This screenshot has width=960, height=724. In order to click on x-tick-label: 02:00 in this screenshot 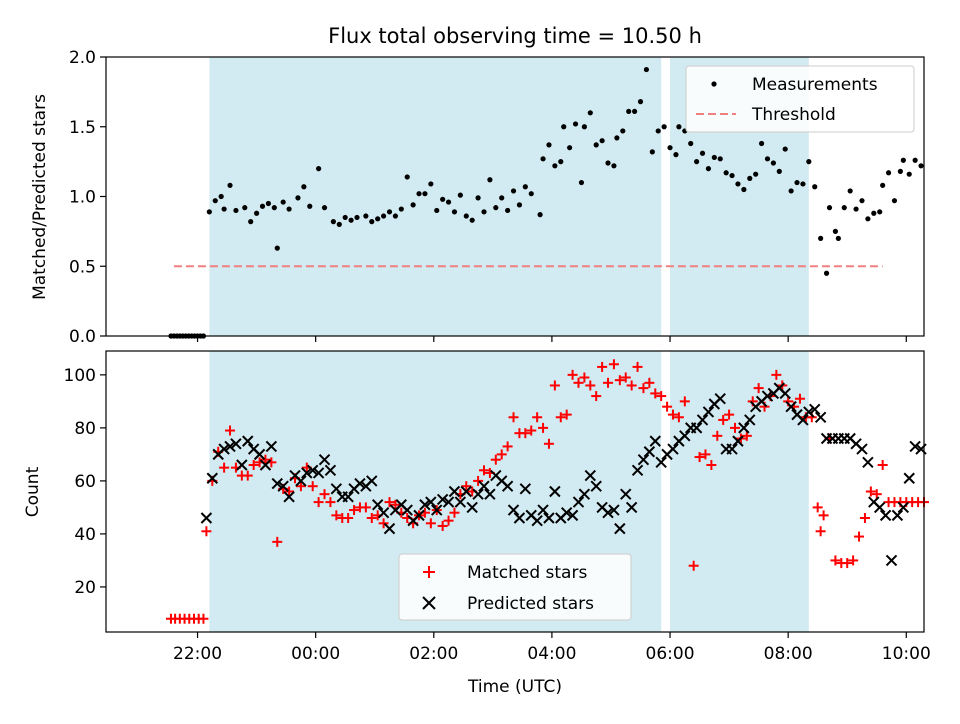, I will do `click(433, 654)`.